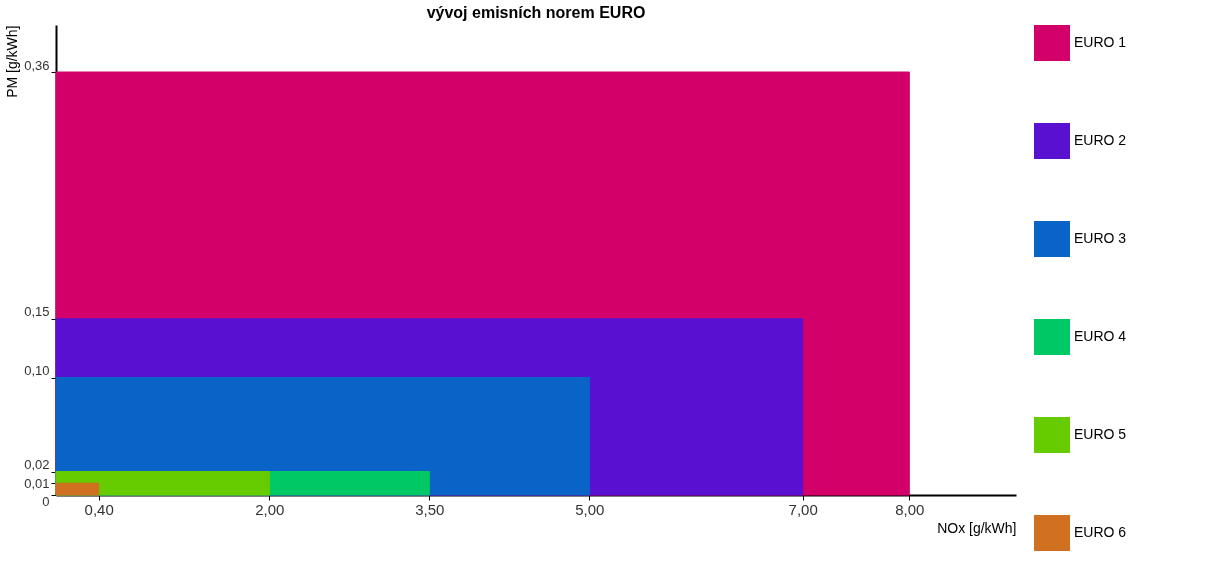 The width and height of the screenshot is (1213, 587). What do you see at coordinates (910, 509) in the screenshot?
I see `x-tick-label: 8,00` at bounding box center [910, 509].